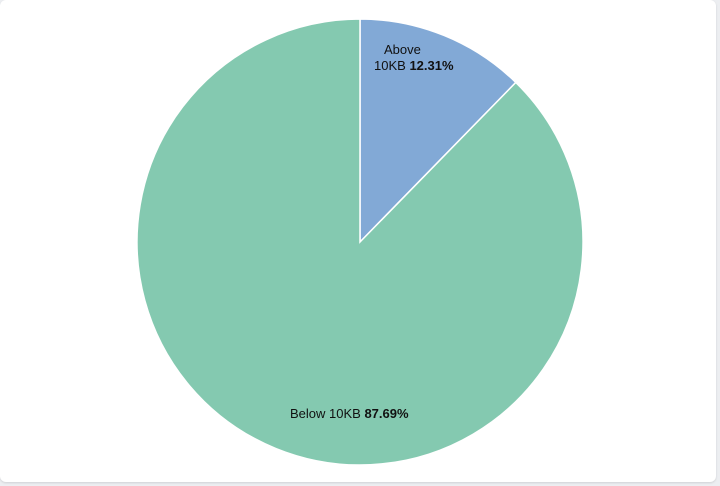 The height and width of the screenshot is (486, 720). What do you see at coordinates (414, 57) in the screenshot?
I see `slice-label-above: Above 10KB 12.31%` at bounding box center [414, 57].